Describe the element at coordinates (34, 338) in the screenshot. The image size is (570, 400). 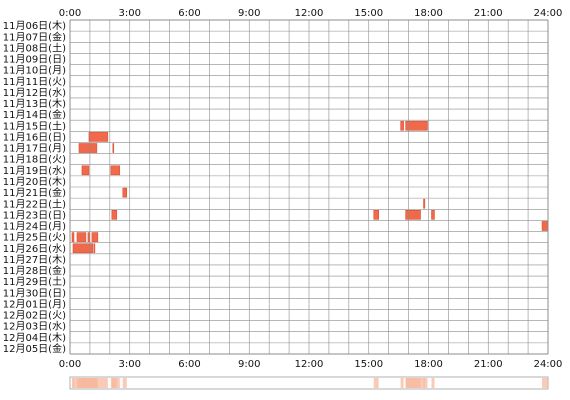
I see `row-label: 12月04日(木)` at that location.